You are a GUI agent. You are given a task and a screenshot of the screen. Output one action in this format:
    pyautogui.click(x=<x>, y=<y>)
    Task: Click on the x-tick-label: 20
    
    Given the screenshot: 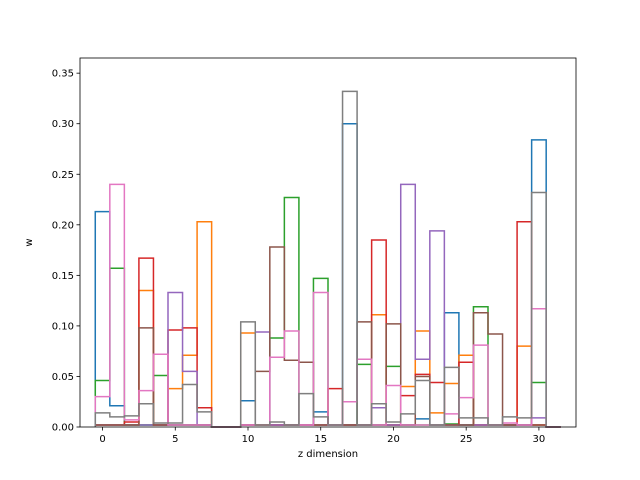 What is the action you would take?
    pyautogui.click(x=393, y=439)
    